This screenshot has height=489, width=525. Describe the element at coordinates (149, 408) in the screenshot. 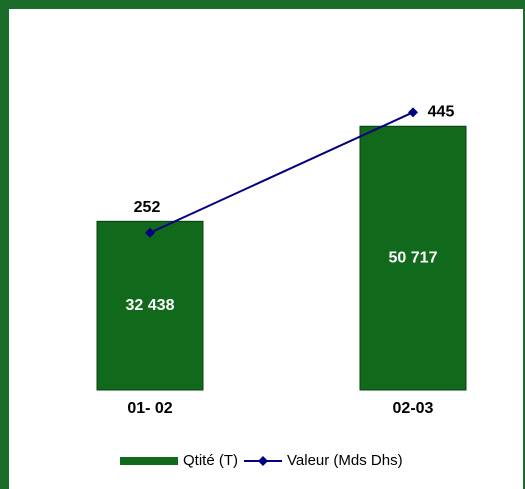

I see `x-tick-label: 01- 02` at that location.